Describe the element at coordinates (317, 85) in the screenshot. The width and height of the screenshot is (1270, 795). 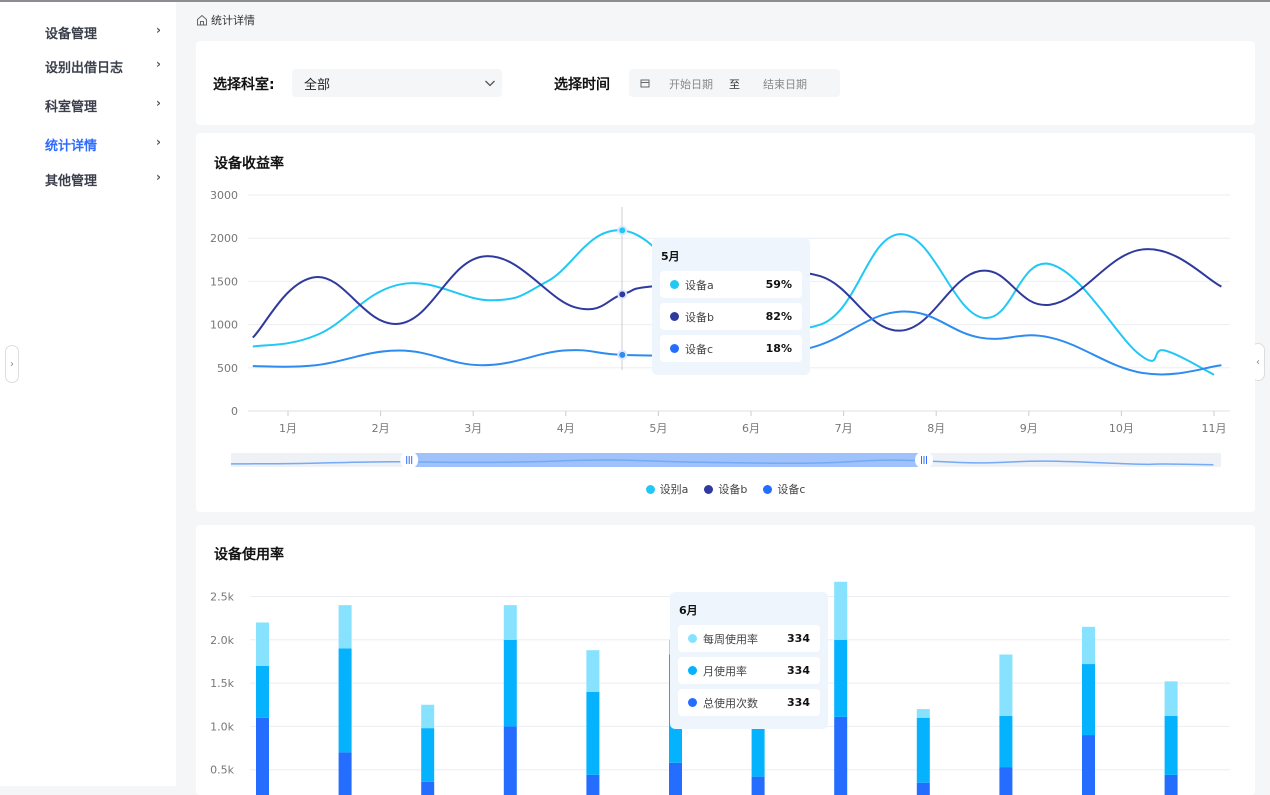
I see `department-value: 全部` at that location.